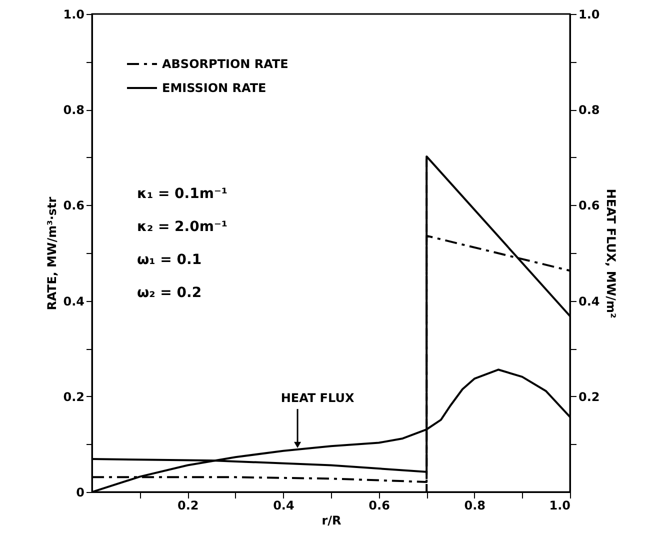  Describe the element at coordinates (52, 253) in the screenshot. I see `y-axis-title: RATE, MW/m³·str` at that location.